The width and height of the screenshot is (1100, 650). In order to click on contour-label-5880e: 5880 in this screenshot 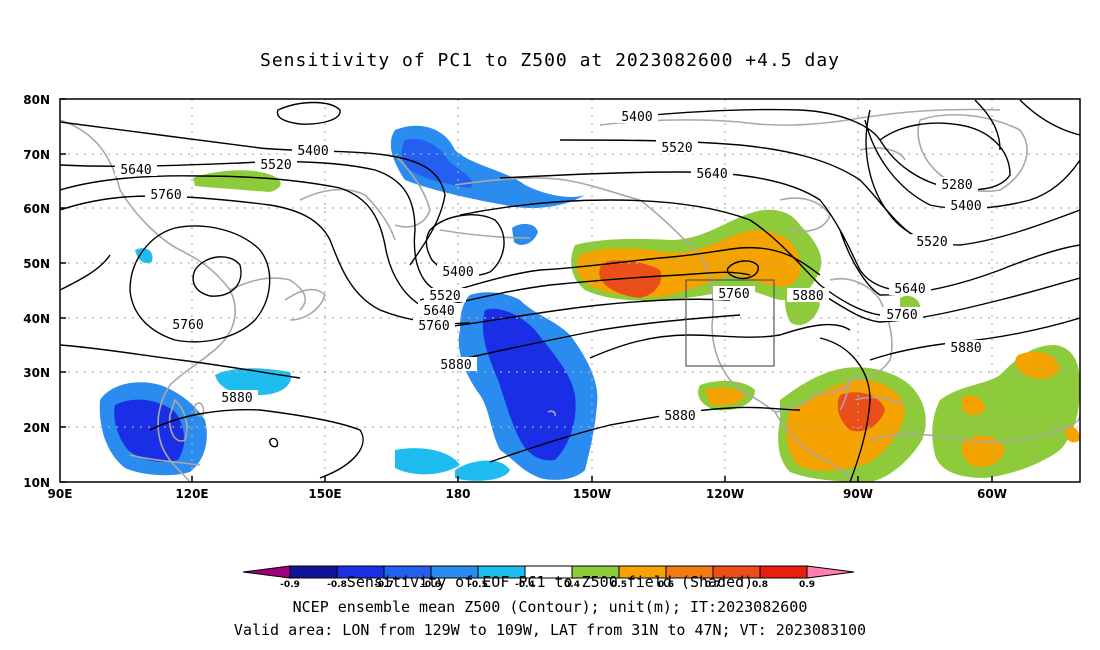, I will do `click(966, 348)`.